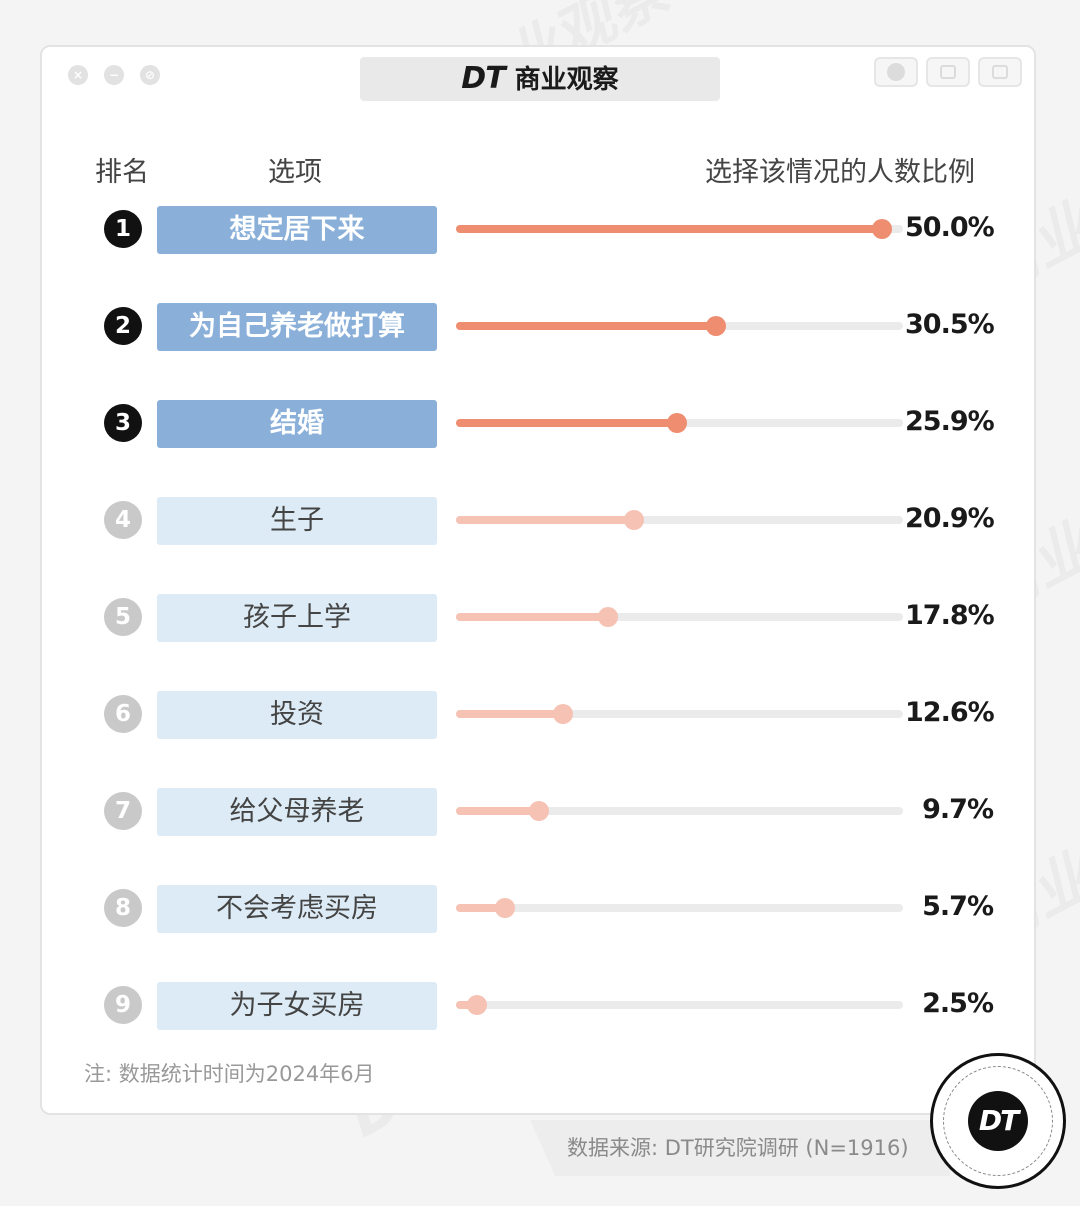  Describe the element at coordinates (123, 617) in the screenshot. I see `rank-badge: 5` at that location.